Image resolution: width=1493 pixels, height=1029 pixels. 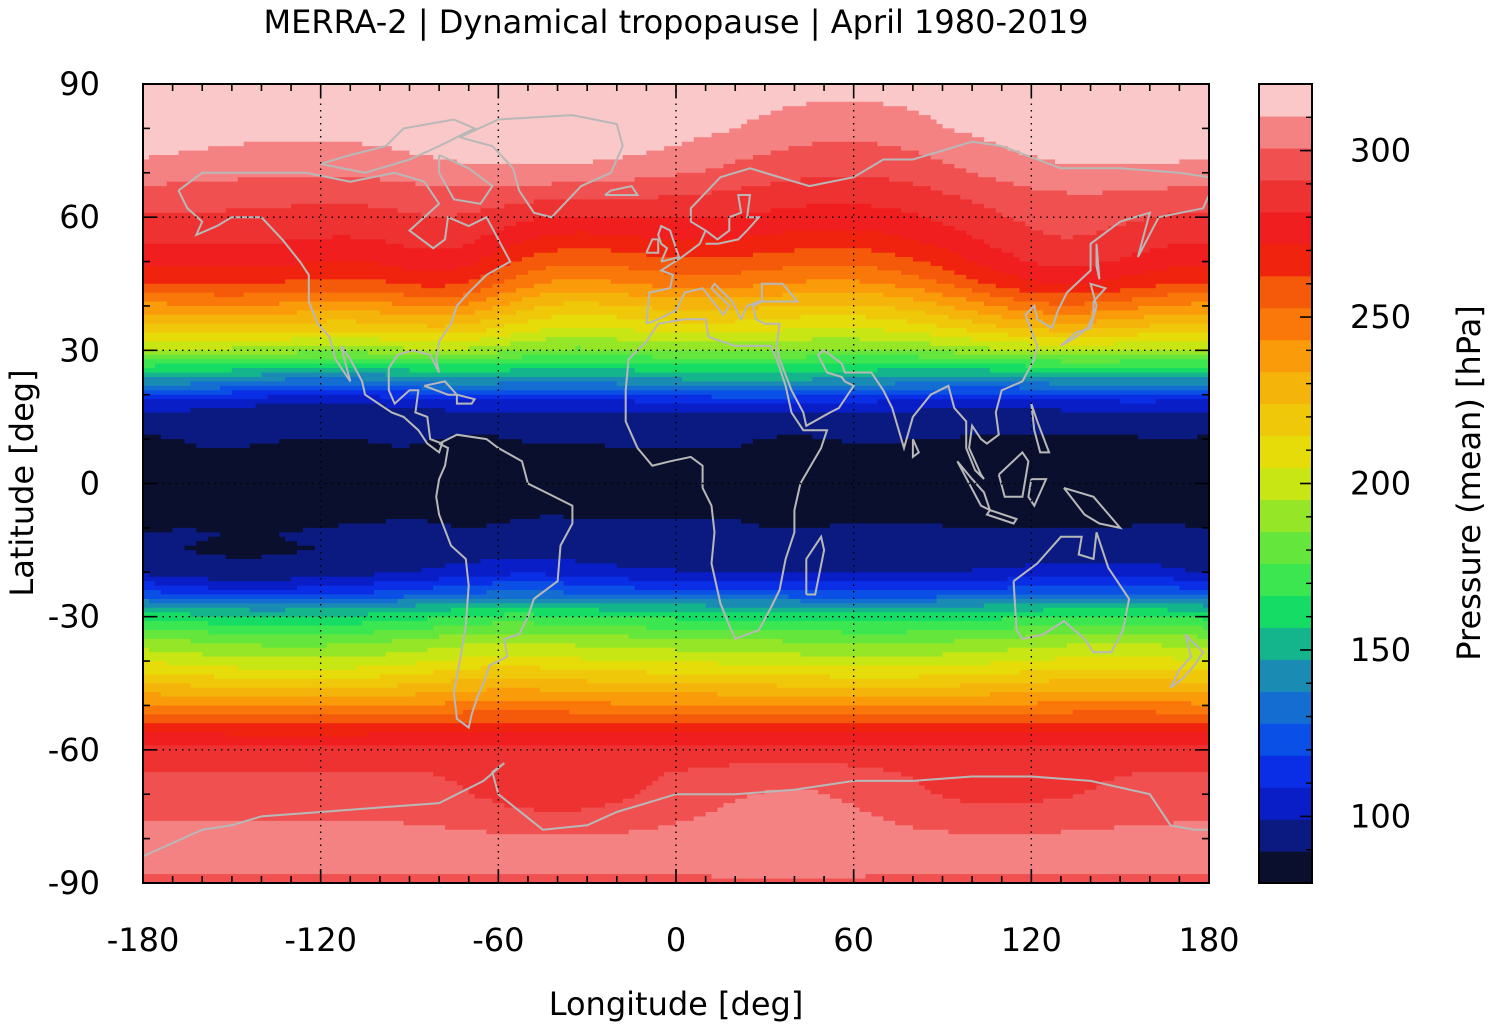 What do you see at coordinates (673, 940) in the screenshot?
I see `x-tick-labels: -180 -120 -60 0 60 120 180` at bounding box center [673, 940].